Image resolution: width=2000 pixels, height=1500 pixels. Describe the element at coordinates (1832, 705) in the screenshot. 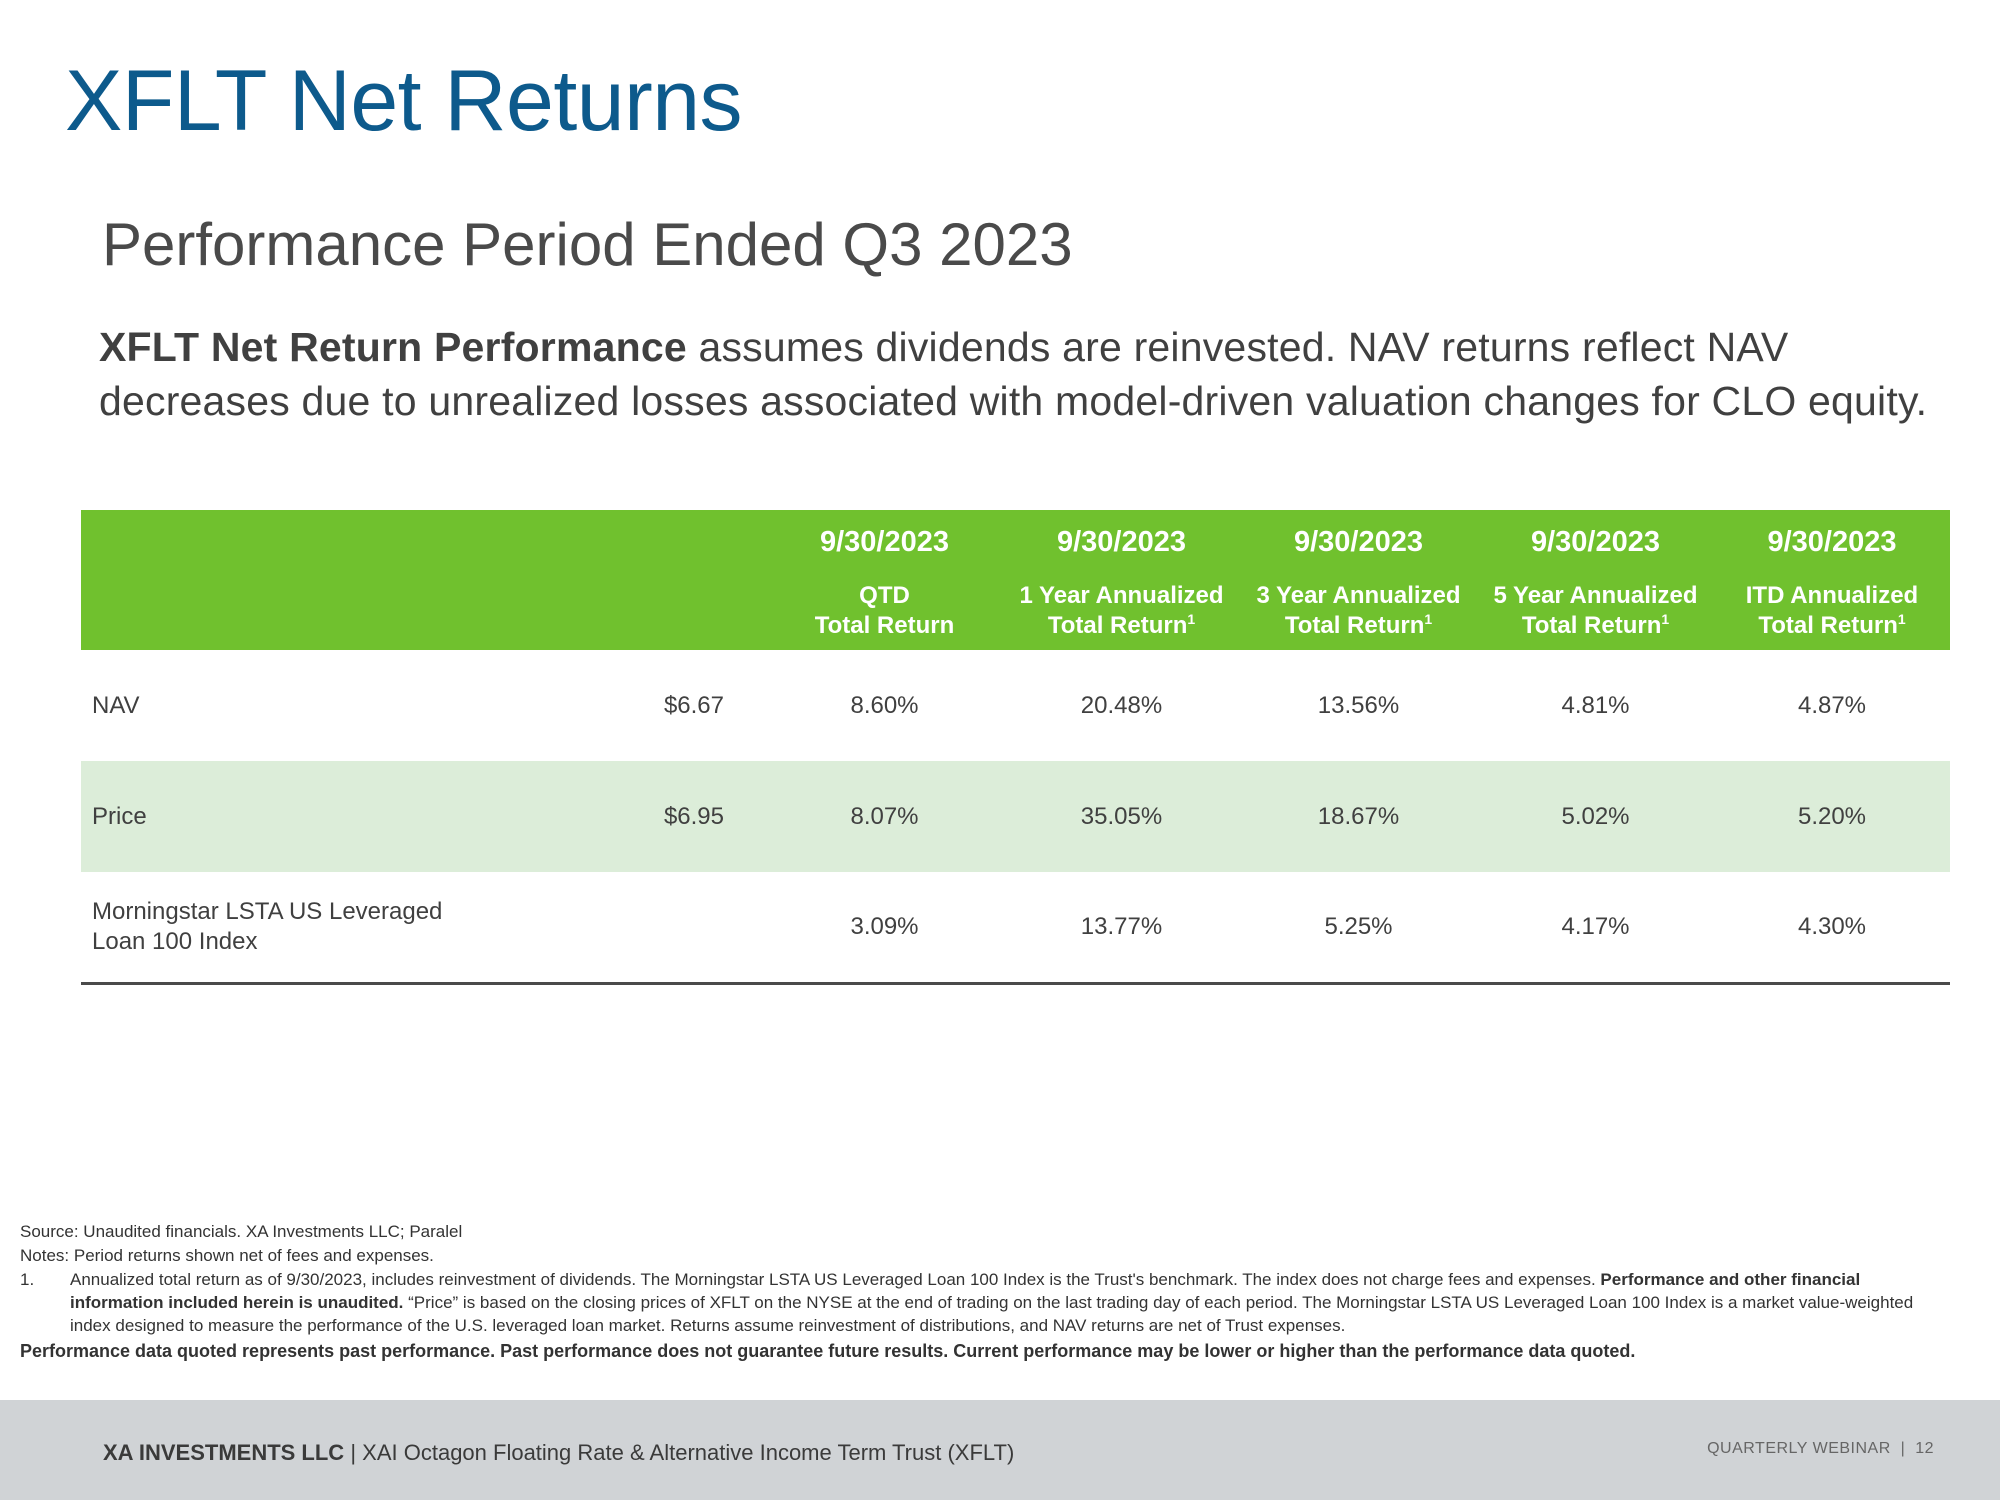

I see `row-value: 4.87%` at that location.